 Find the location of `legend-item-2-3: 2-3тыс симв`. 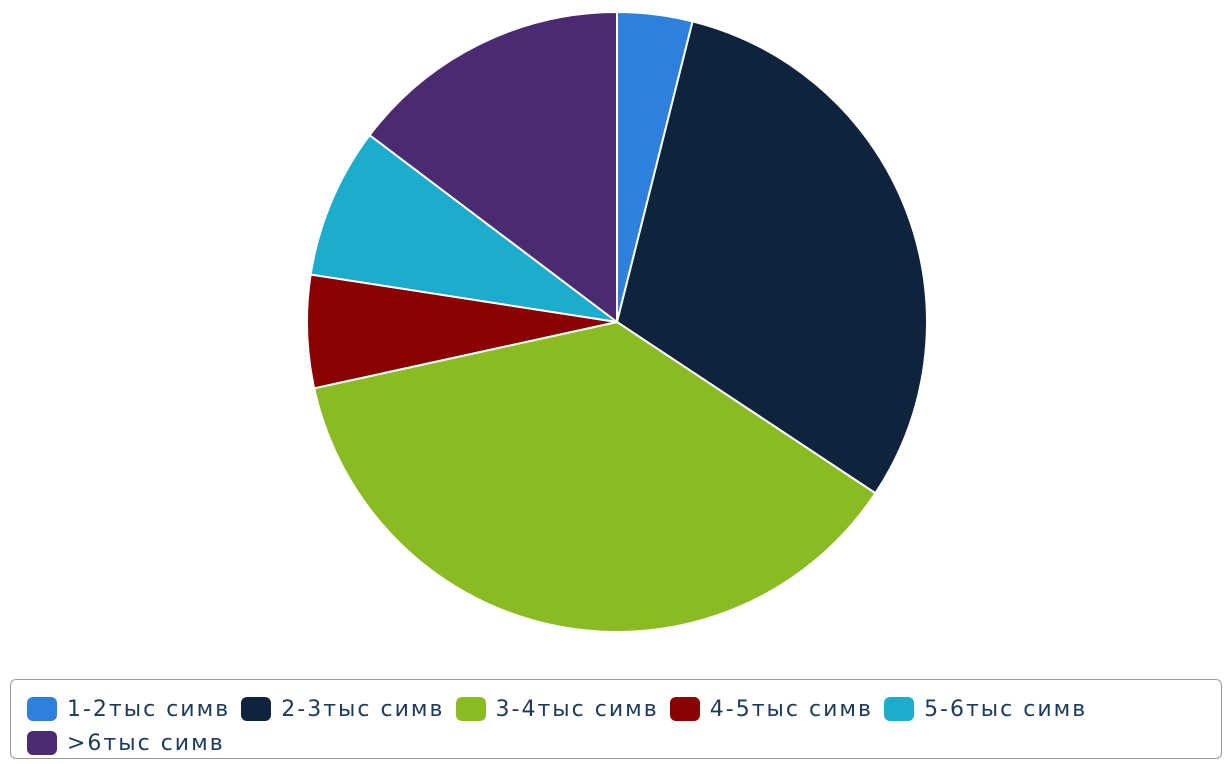

legend-item-2-3: 2-3тыс симв is located at coordinates (342, 709).